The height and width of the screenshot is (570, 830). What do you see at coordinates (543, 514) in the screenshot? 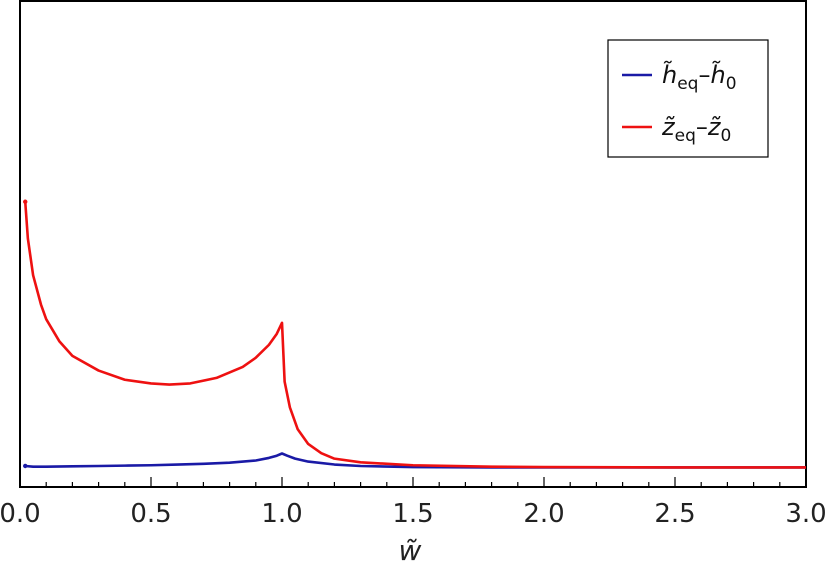
I see `x-tick-label: 2.0` at bounding box center [543, 514].